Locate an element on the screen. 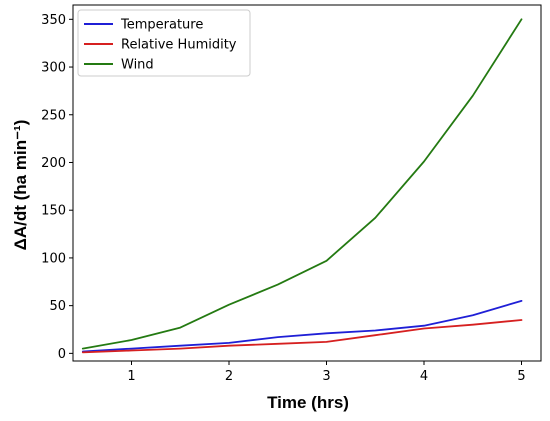 The width and height of the screenshot is (550, 421). x-tick-label: 2 is located at coordinates (229, 376).